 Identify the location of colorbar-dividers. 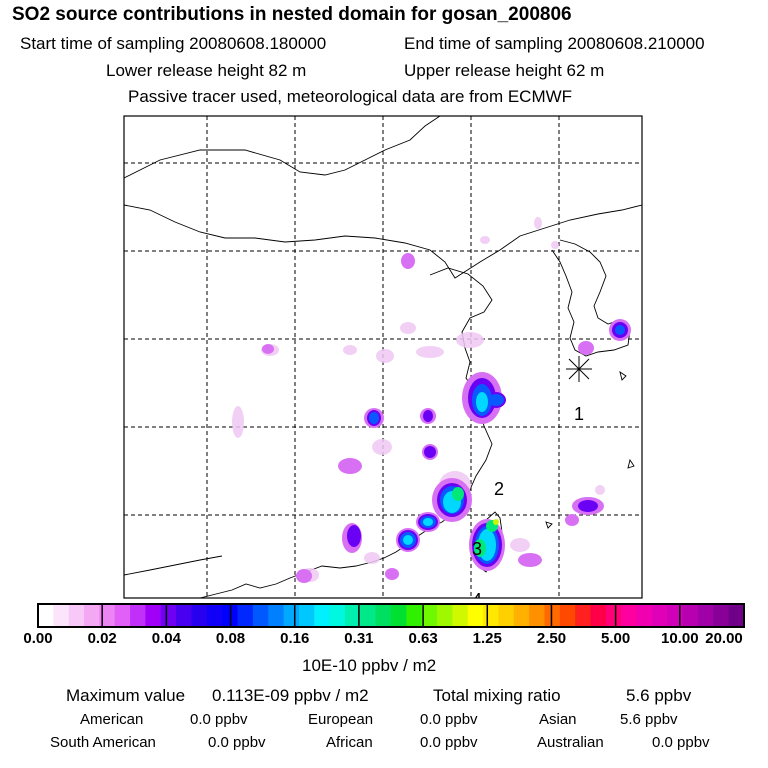
(391, 615).